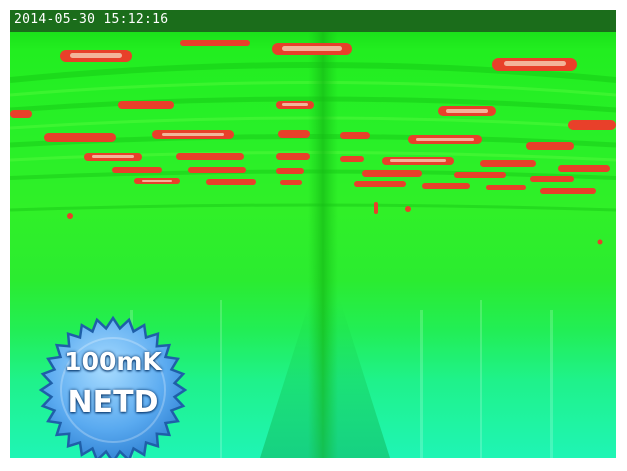  What do you see at coordinates (113, 402) in the screenshot?
I see `badge-line2: NETD` at bounding box center [113, 402].